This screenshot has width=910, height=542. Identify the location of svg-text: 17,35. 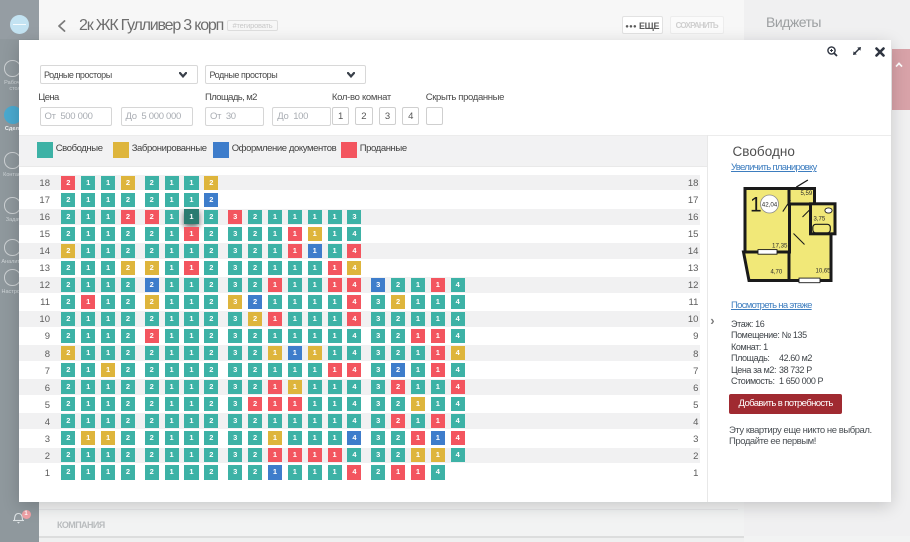
(780, 245).